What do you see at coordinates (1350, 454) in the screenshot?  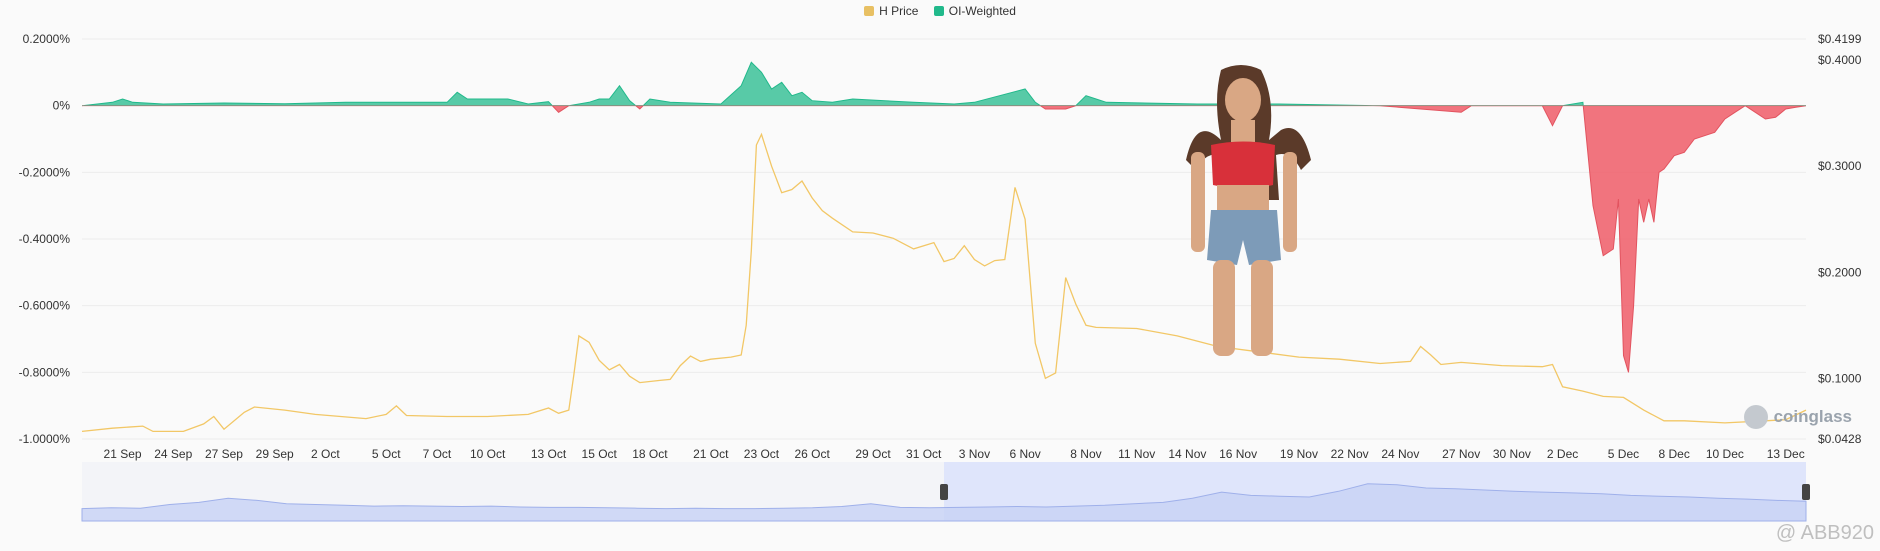 I see `x-tick-label: 22 Nov` at bounding box center [1350, 454].